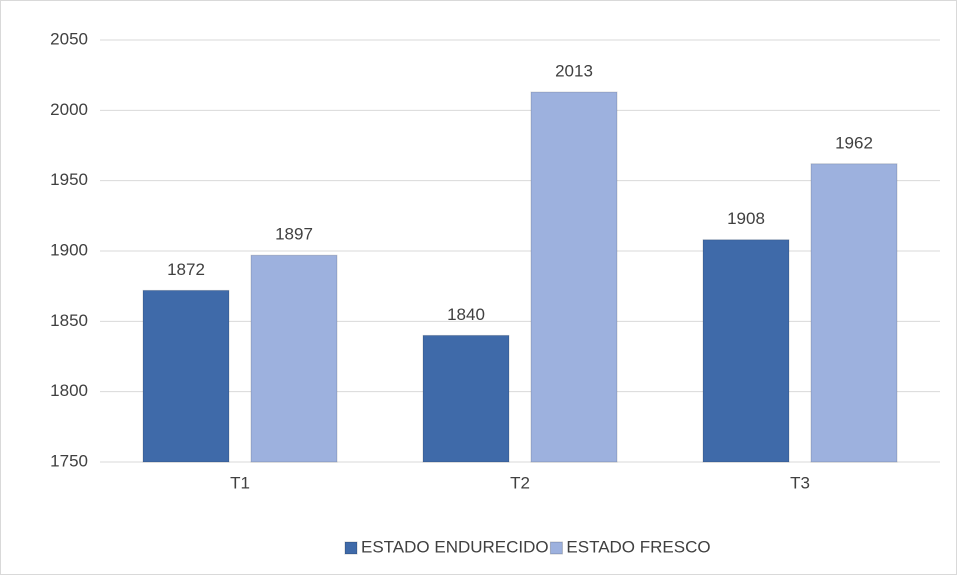  Describe the element at coordinates (800, 482) in the screenshot. I see `x-tick-label: T3` at that location.